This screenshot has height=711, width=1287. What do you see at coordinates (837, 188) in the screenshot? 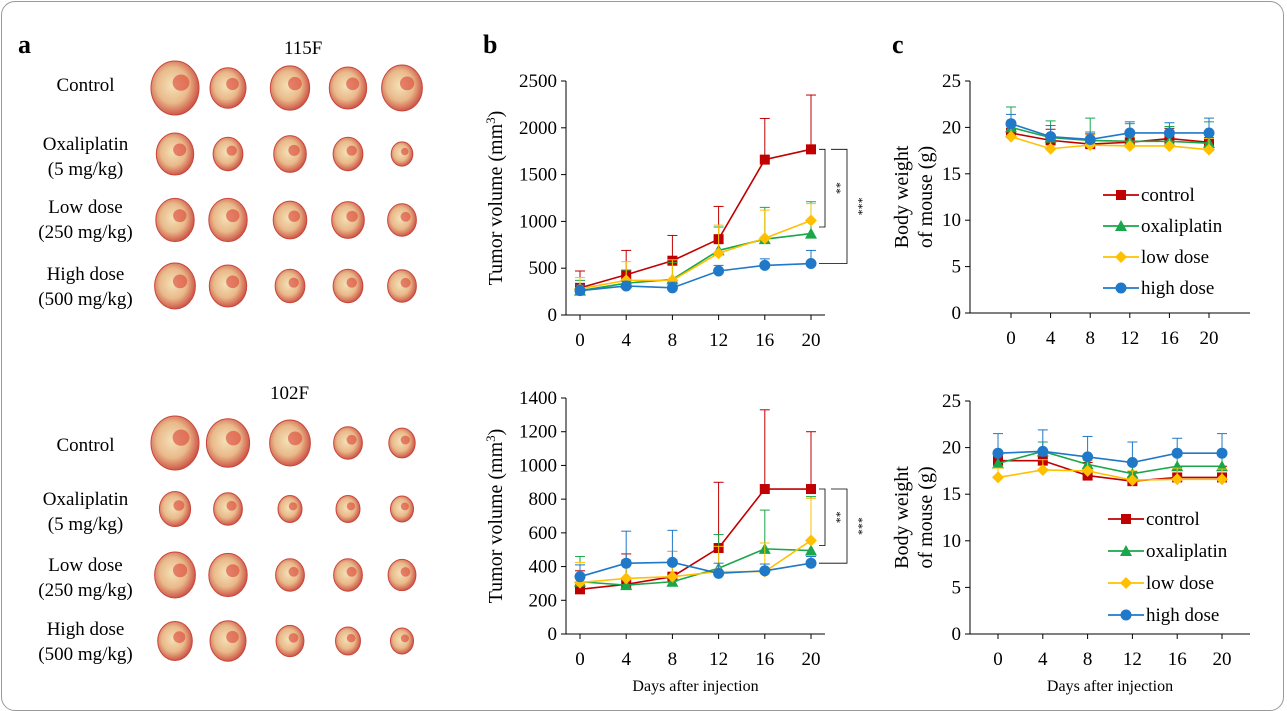
I see `sig-label: **` at bounding box center [837, 188].